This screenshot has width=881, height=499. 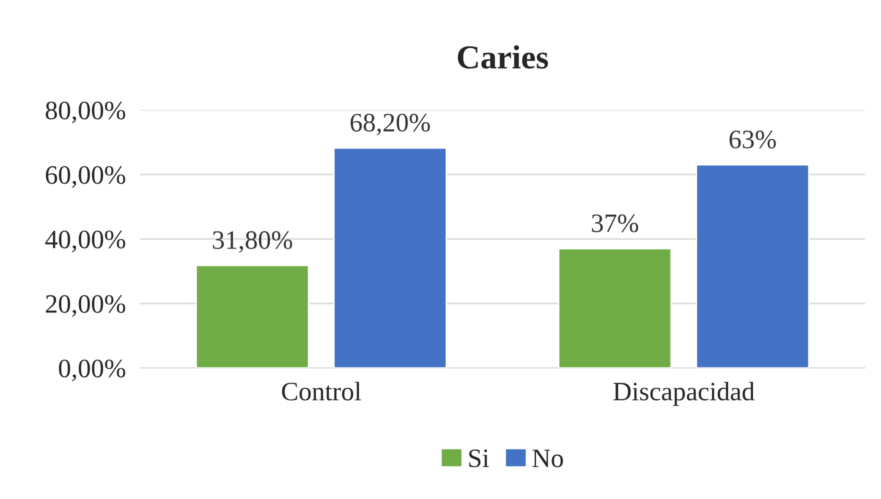 What do you see at coordinates (479, 459) in the screenshot?
I see `legend-label: Si` at bounding box center [479, 459].